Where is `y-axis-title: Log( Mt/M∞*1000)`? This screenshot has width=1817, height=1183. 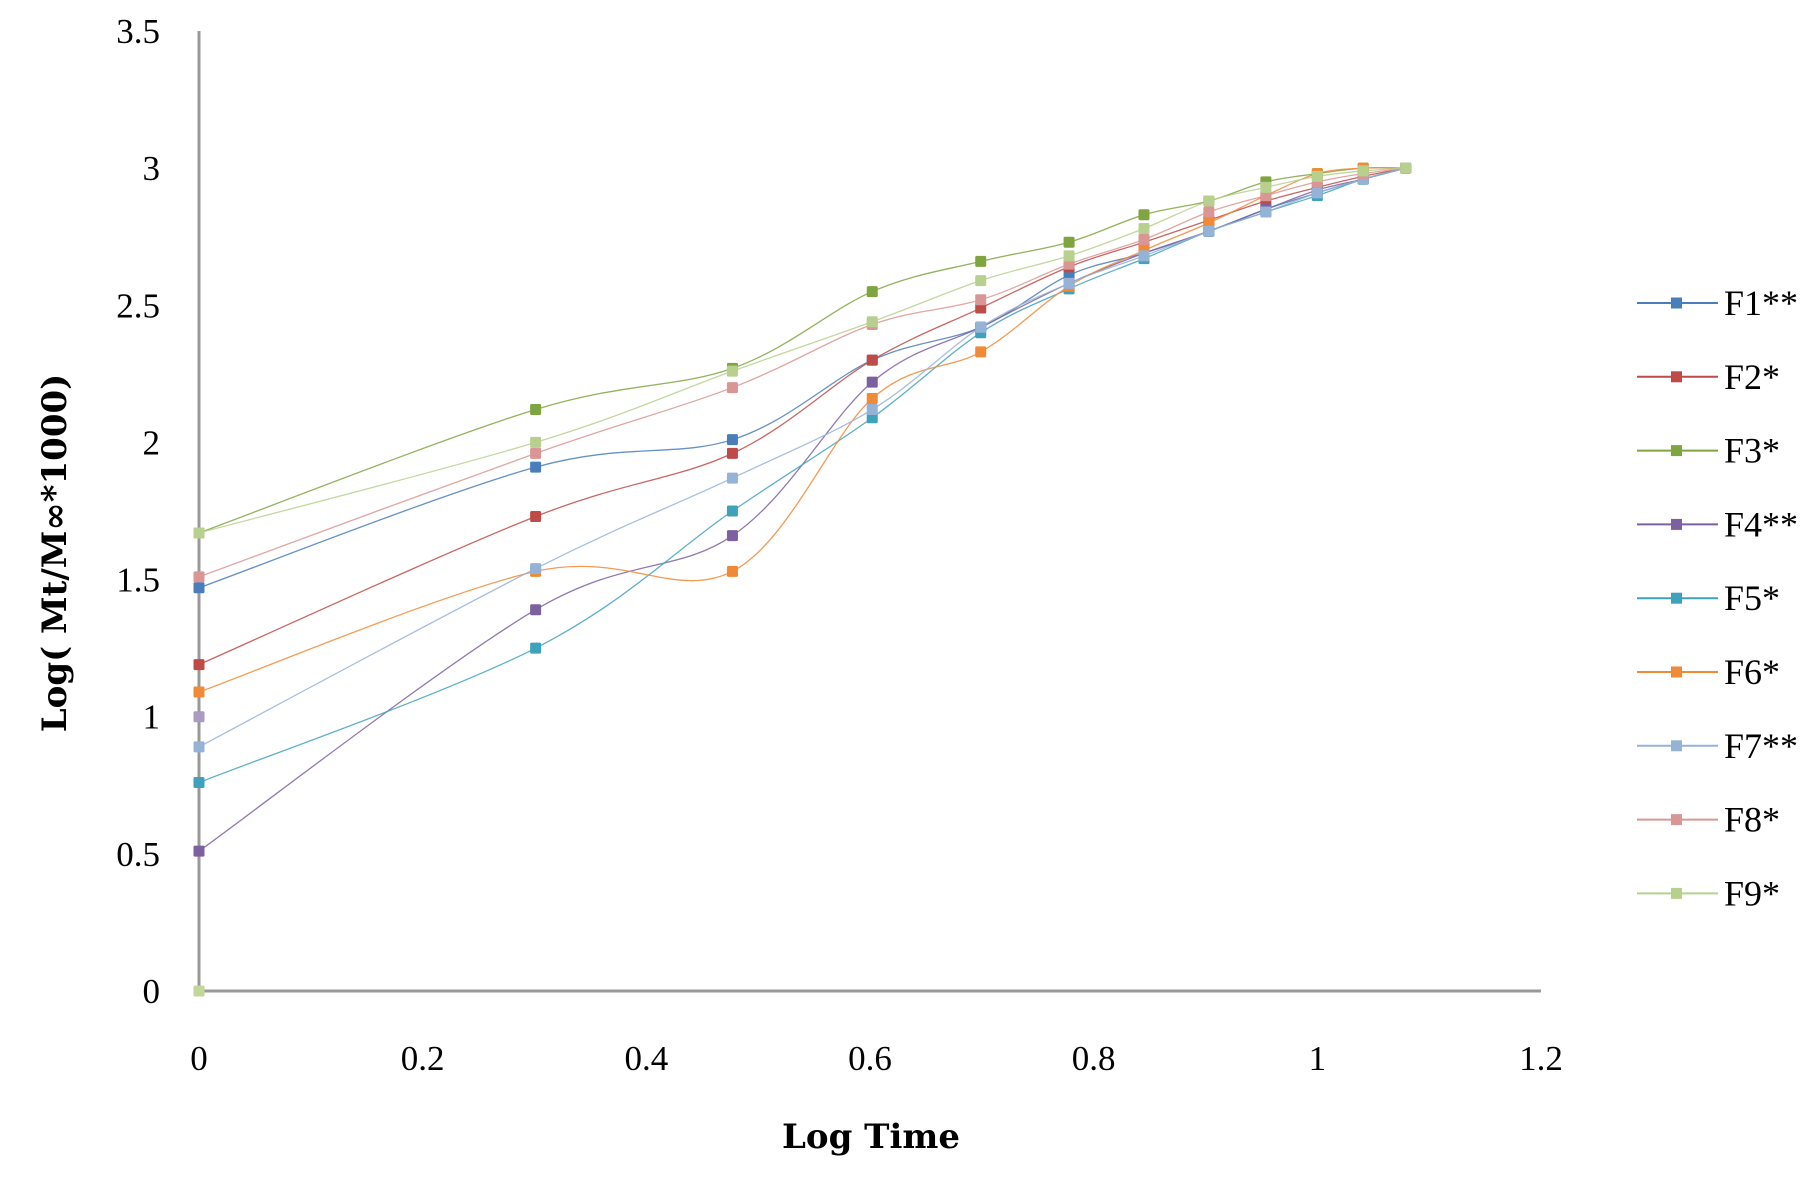 y-axis-title: Log( Mt/M∞*1000) is located at coordinates (55, 553).